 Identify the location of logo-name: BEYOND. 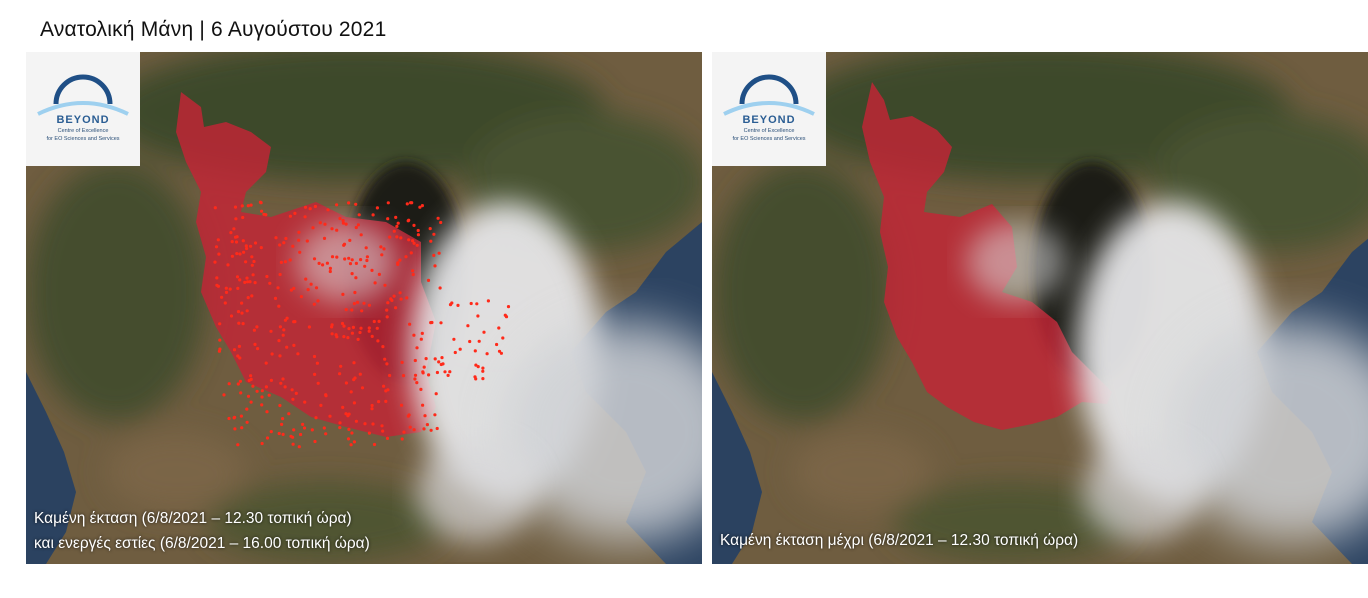
(769, 120).